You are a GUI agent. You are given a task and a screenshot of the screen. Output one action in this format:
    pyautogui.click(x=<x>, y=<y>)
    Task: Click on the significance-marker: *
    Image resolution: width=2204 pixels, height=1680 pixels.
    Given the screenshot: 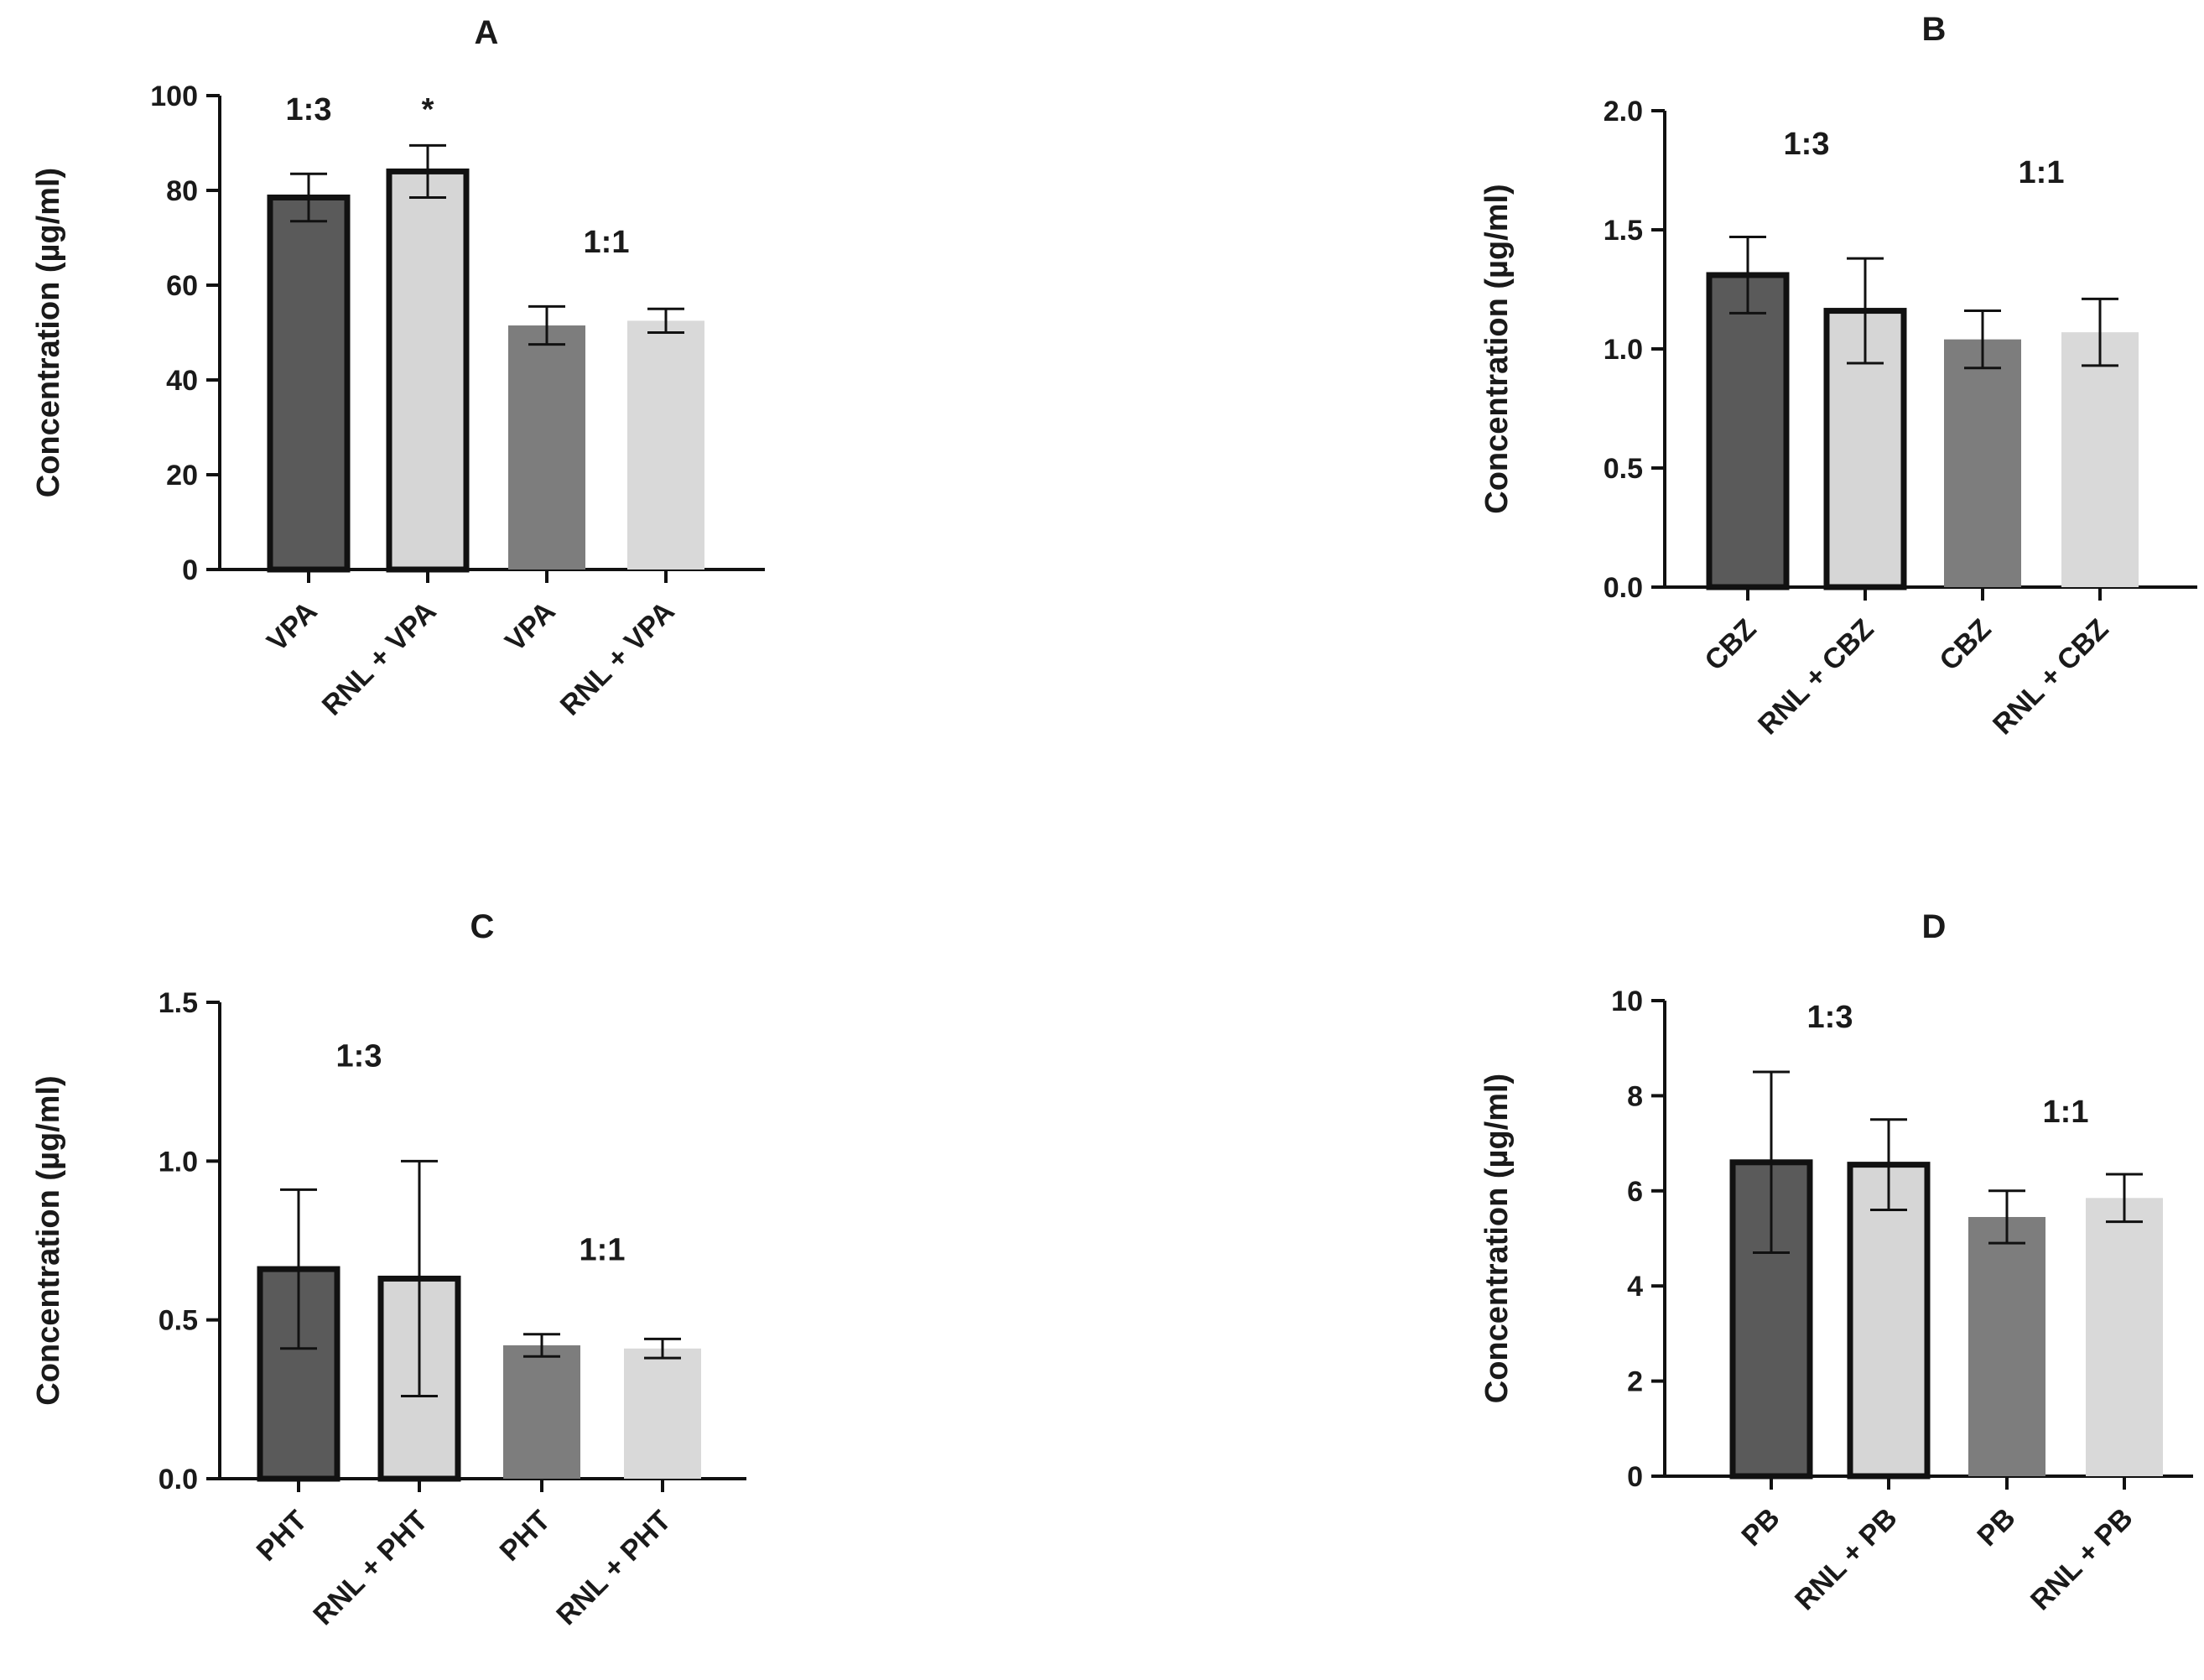 What is the action you would take?
    pyautogui.click(x=428, y=109)
    